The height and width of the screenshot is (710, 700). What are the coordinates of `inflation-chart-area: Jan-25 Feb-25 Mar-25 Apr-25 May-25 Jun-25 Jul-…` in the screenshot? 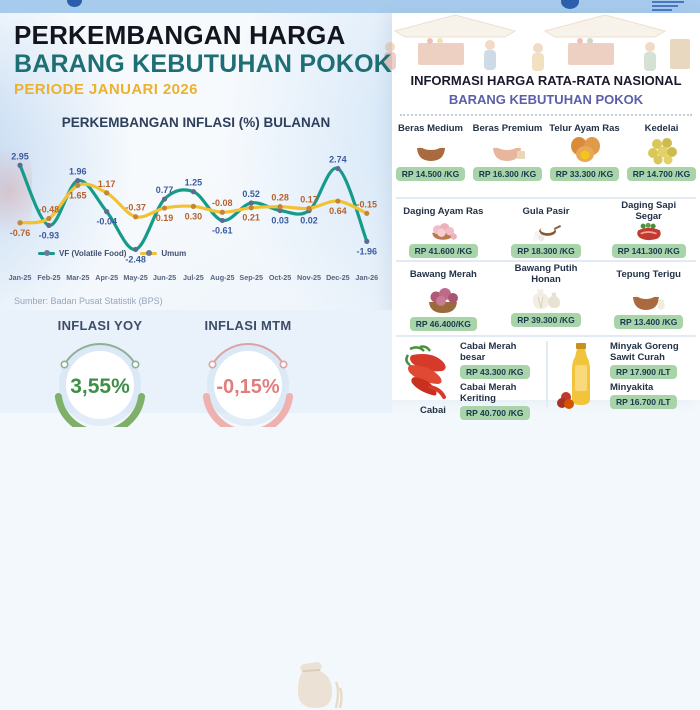 It's located at (195, 209).